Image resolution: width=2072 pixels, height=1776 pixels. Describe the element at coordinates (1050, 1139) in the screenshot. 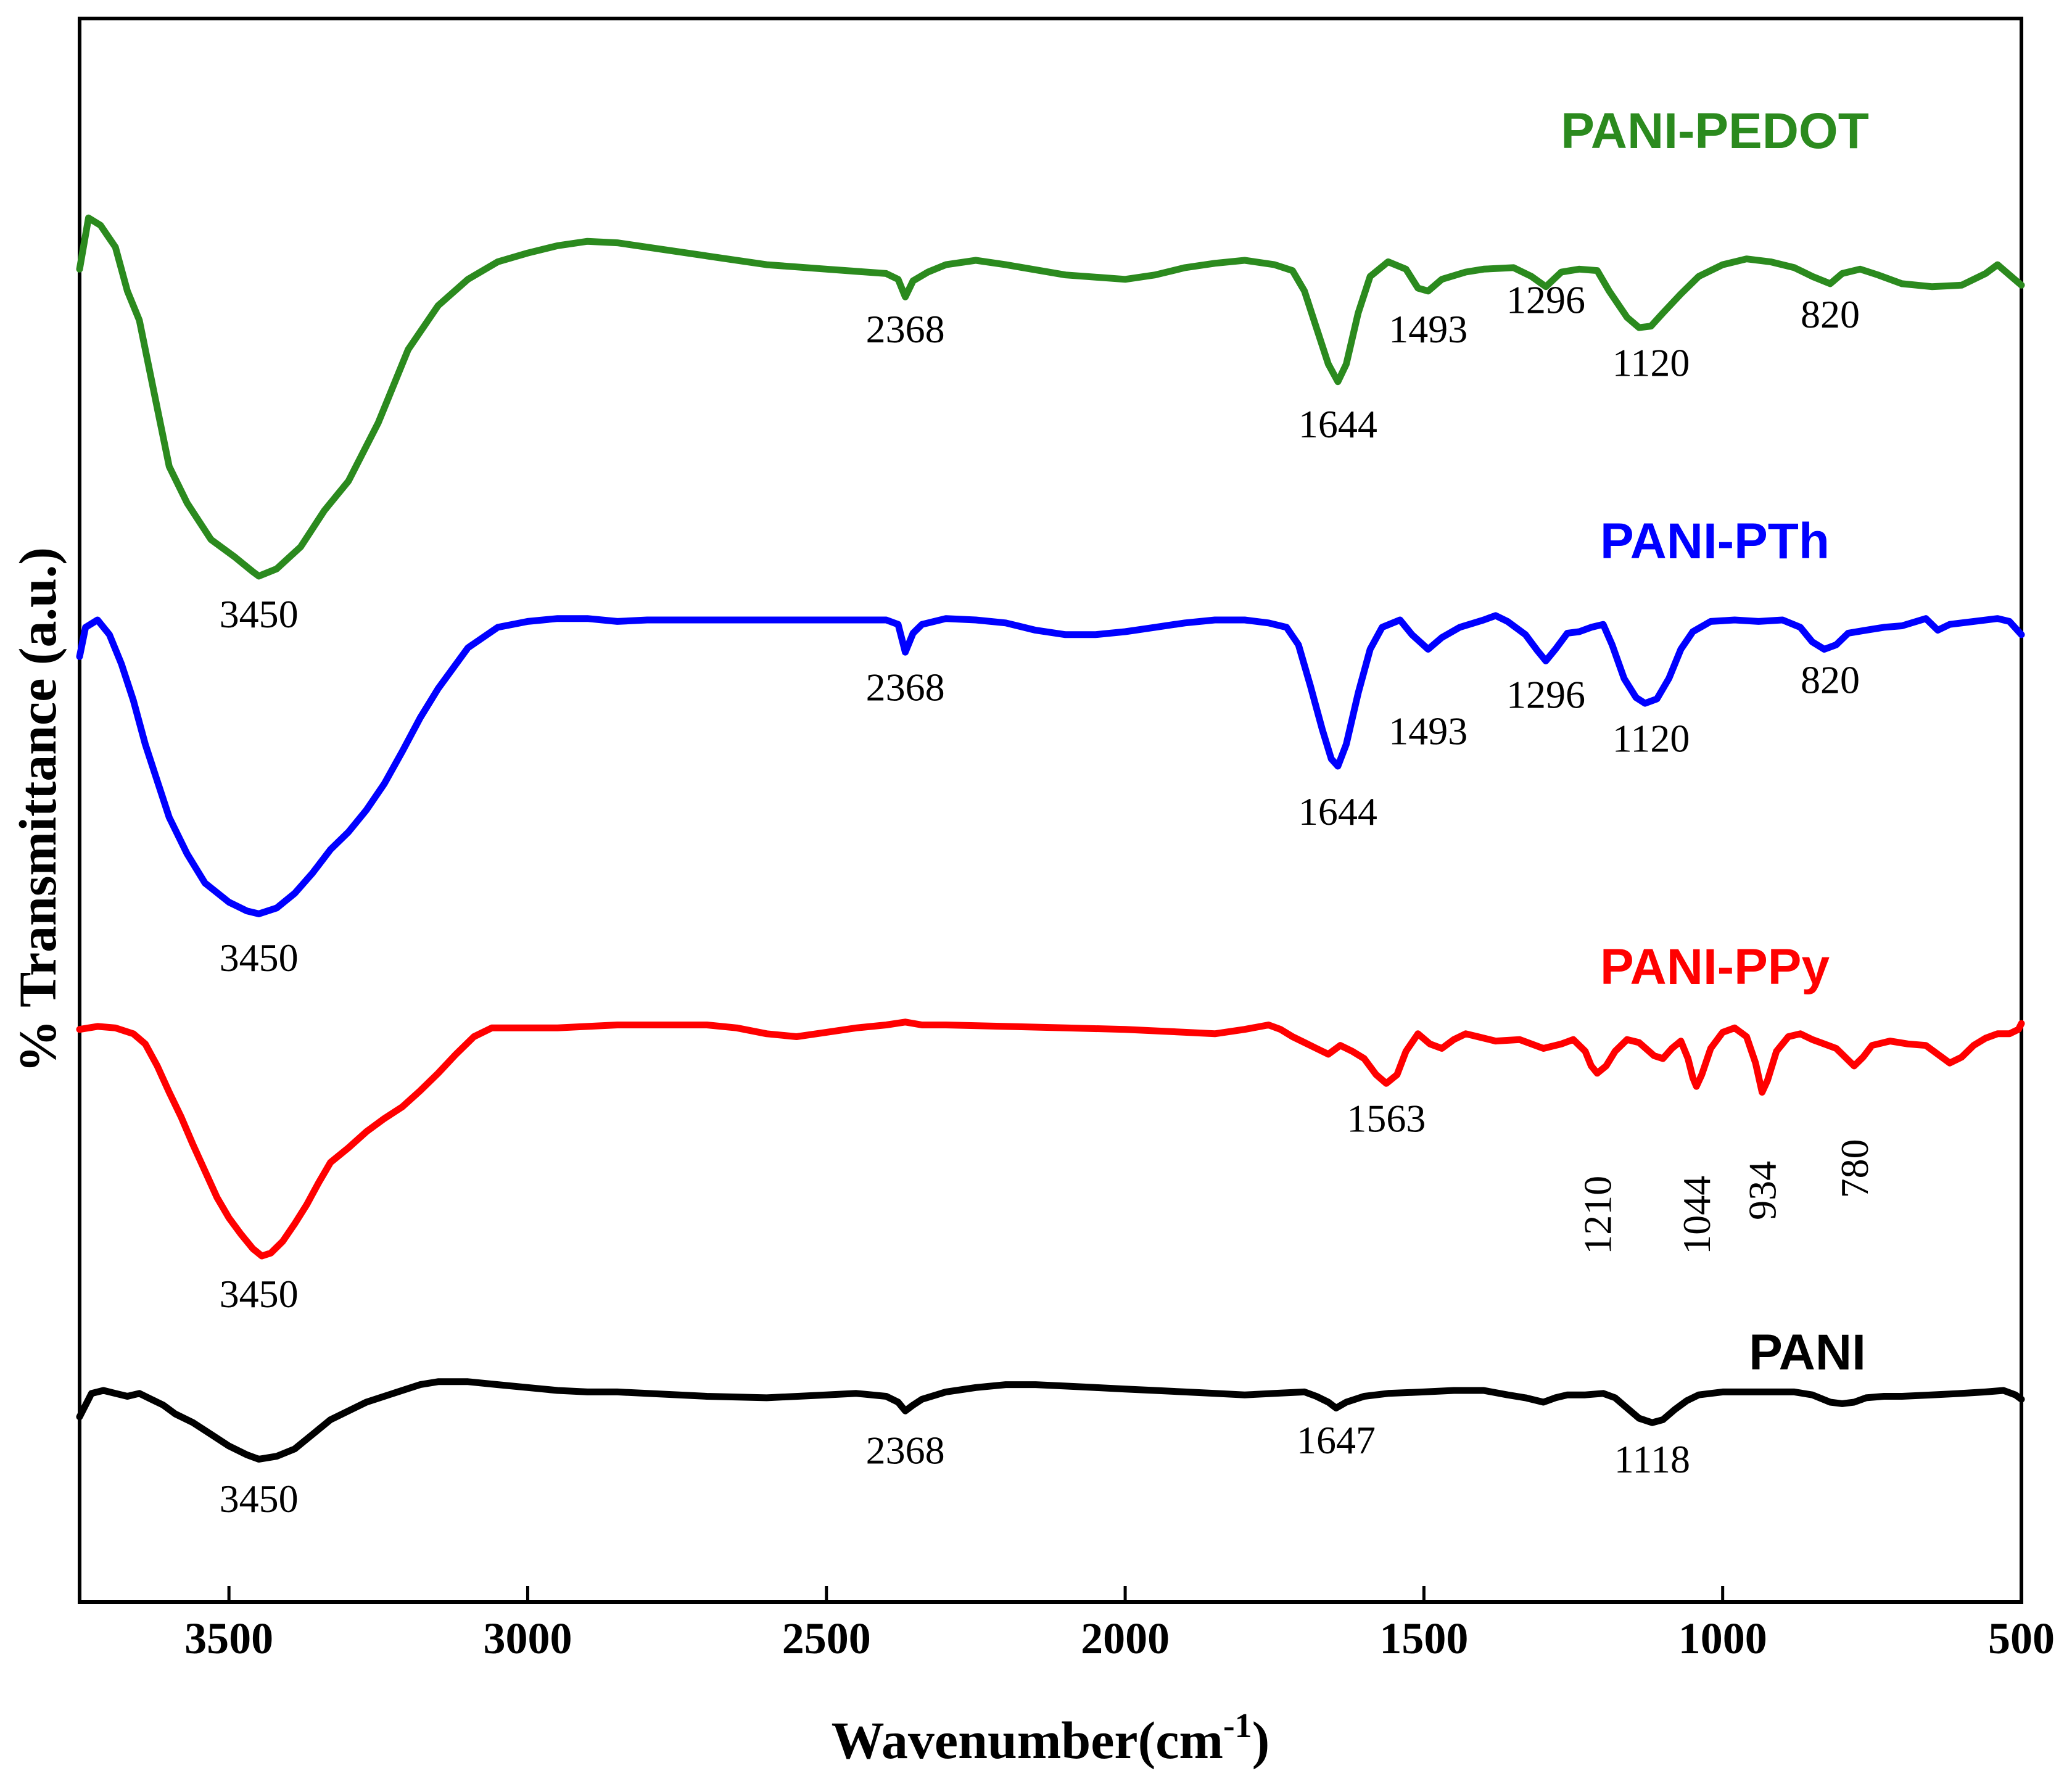

I see `series-line-pani-ppy` at that location.